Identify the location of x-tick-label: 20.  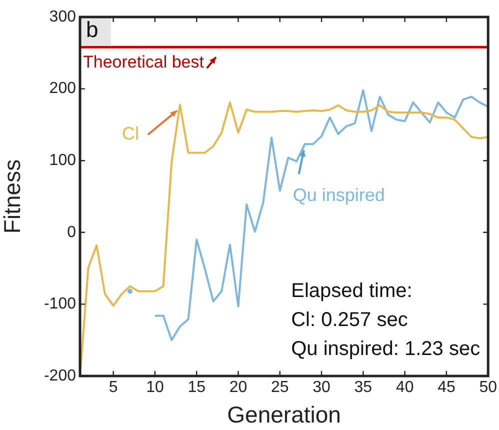
(238, 387).